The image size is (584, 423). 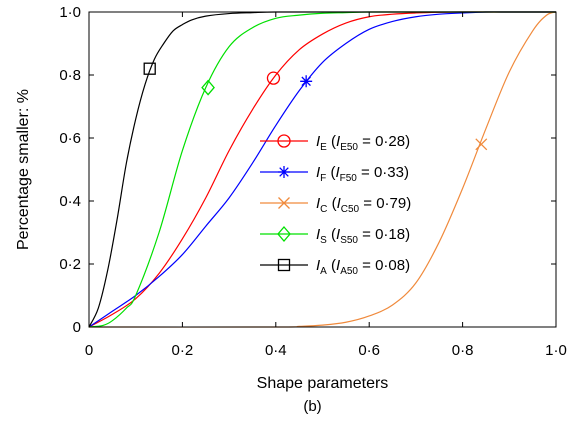 What do you see at coordinates (208, 87) in the screenshot?
I see `series-marker-is` at bounding box center [208, 87].